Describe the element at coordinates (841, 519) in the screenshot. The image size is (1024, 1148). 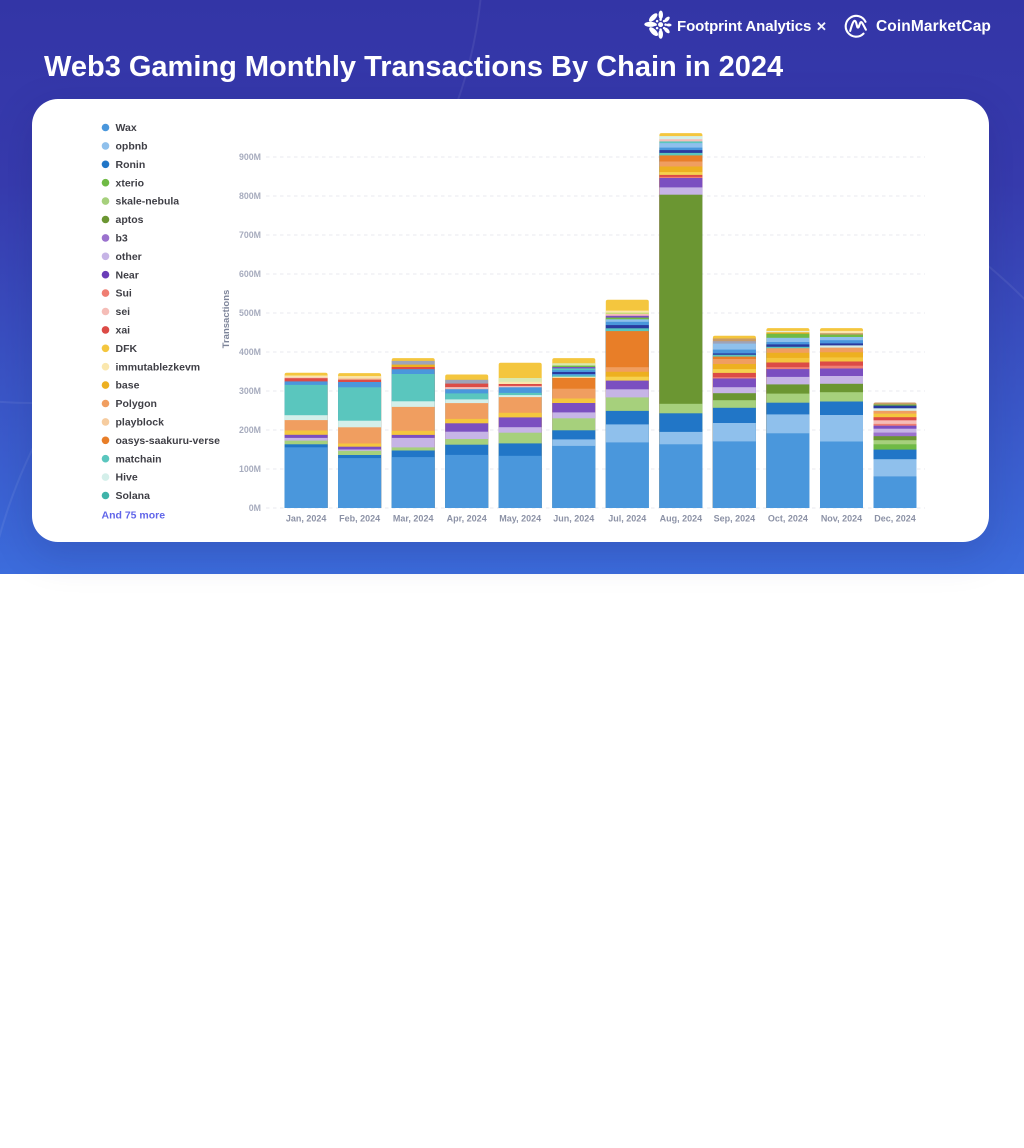
I see `svg-text: Nov, 2024` at that location.